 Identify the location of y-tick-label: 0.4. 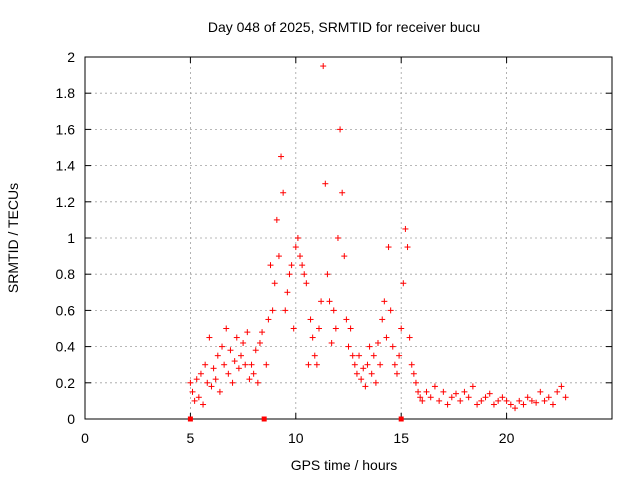
(66, 347).